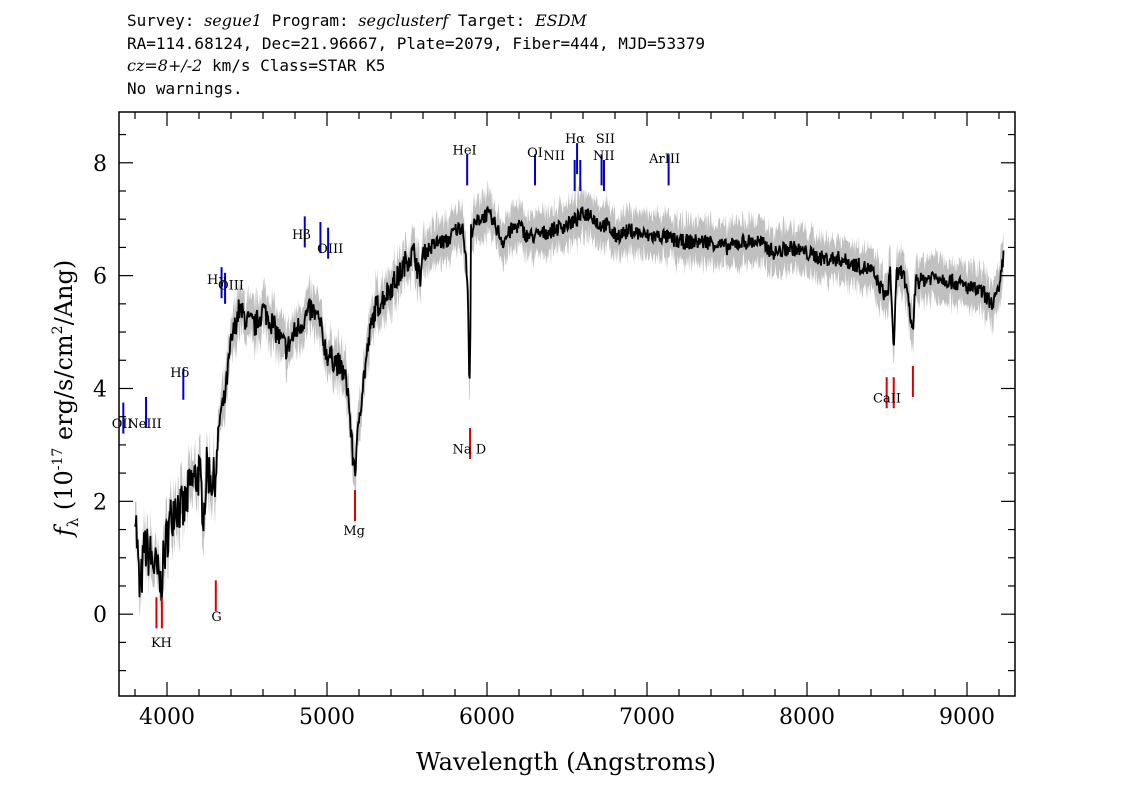  I want to click on absorption-line-label: G, so click(216, 617).